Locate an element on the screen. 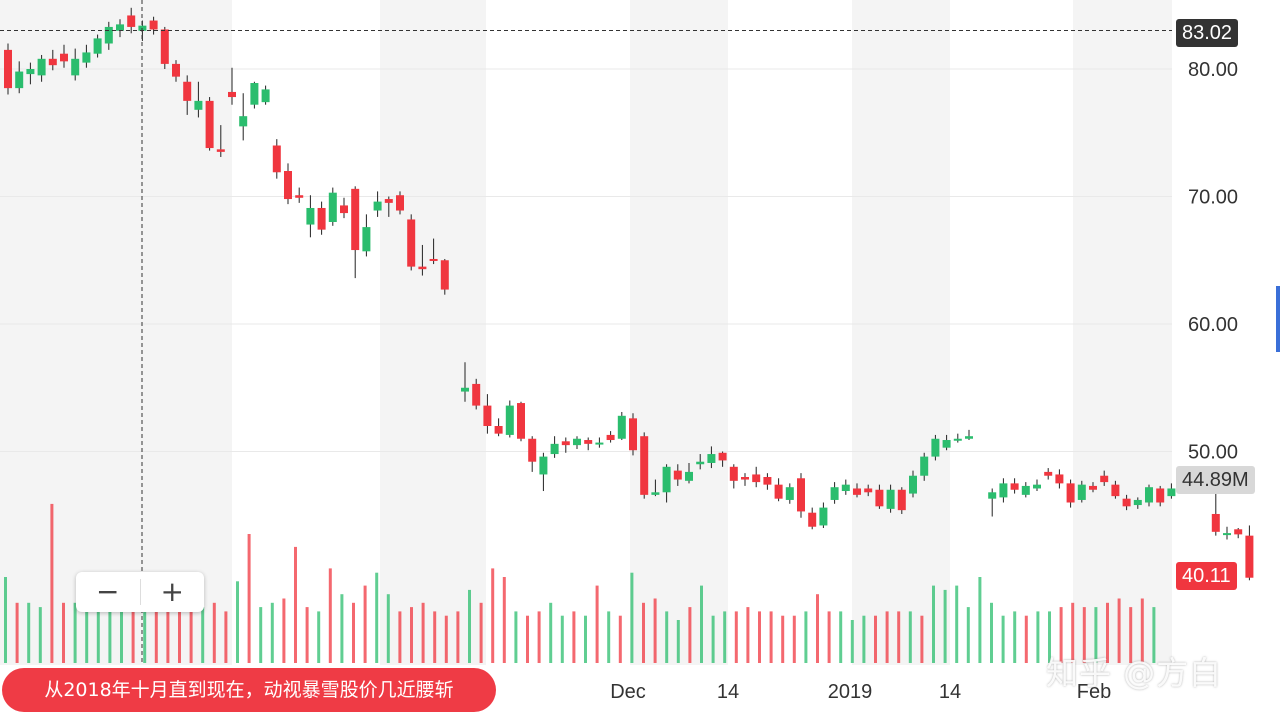 Image resolution: width=1280 pixels, height=720 pixels. y-tick-label: 50.00 is located at coordinates (1213, 453).